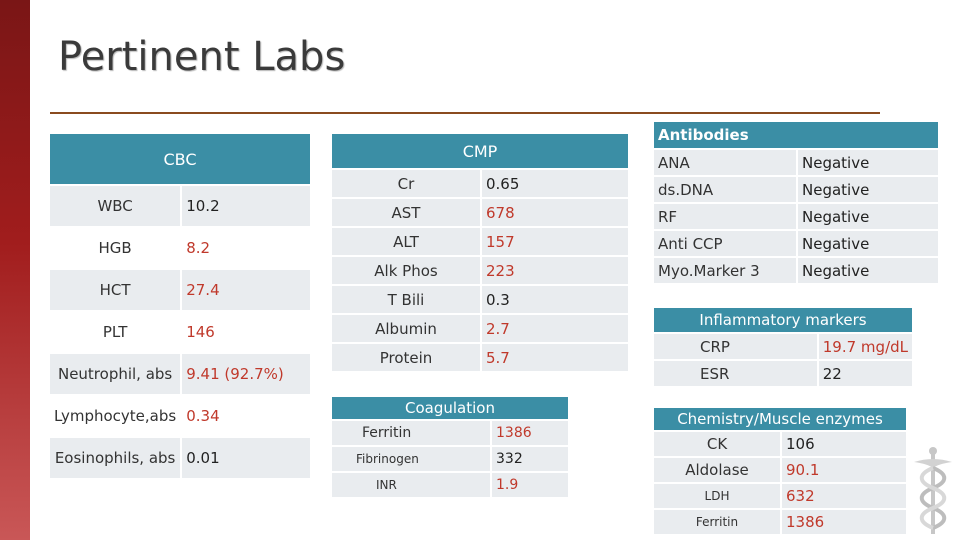 The height and width of the screenshot is (540, 960). What do you see at coordinates (411, 485) in the screenshot?
I see `coagulation-label: INR` at bounding box center [411, 485].